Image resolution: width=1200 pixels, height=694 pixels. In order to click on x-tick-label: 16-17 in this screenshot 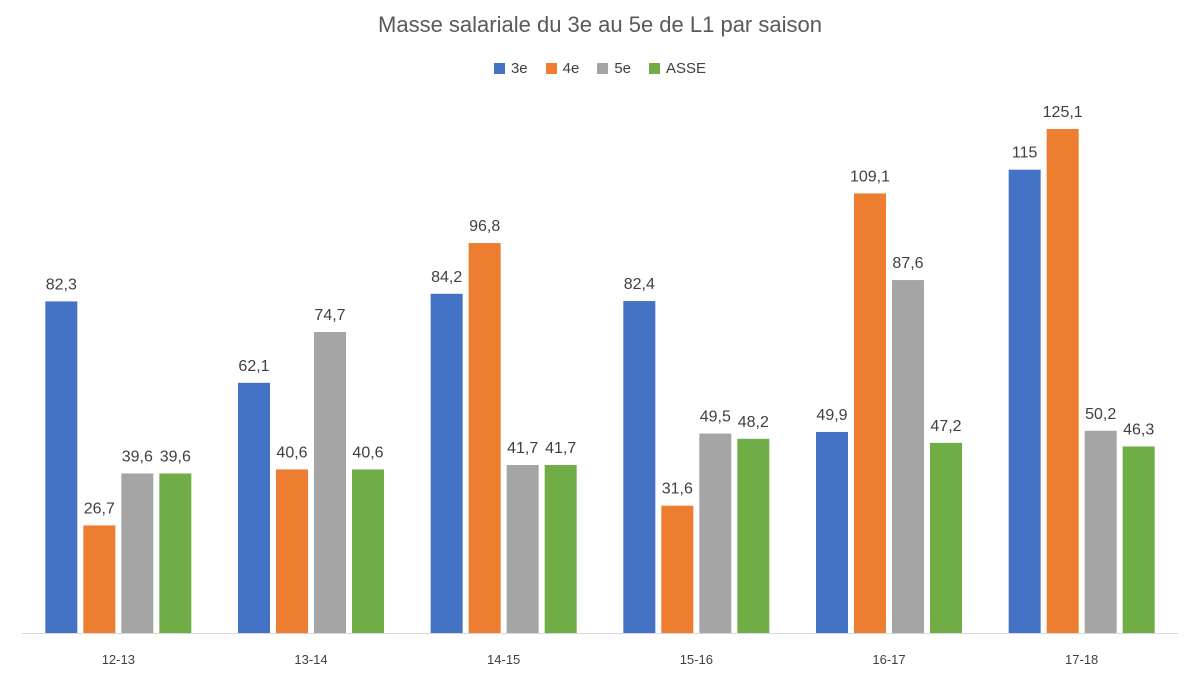, I will do `click(888, 659)`.